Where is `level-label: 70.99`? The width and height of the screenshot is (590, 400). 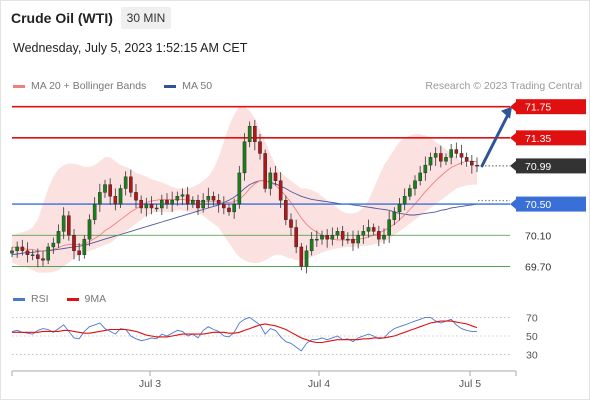
level-label: 70.99 is located at coordinates (538, 167).